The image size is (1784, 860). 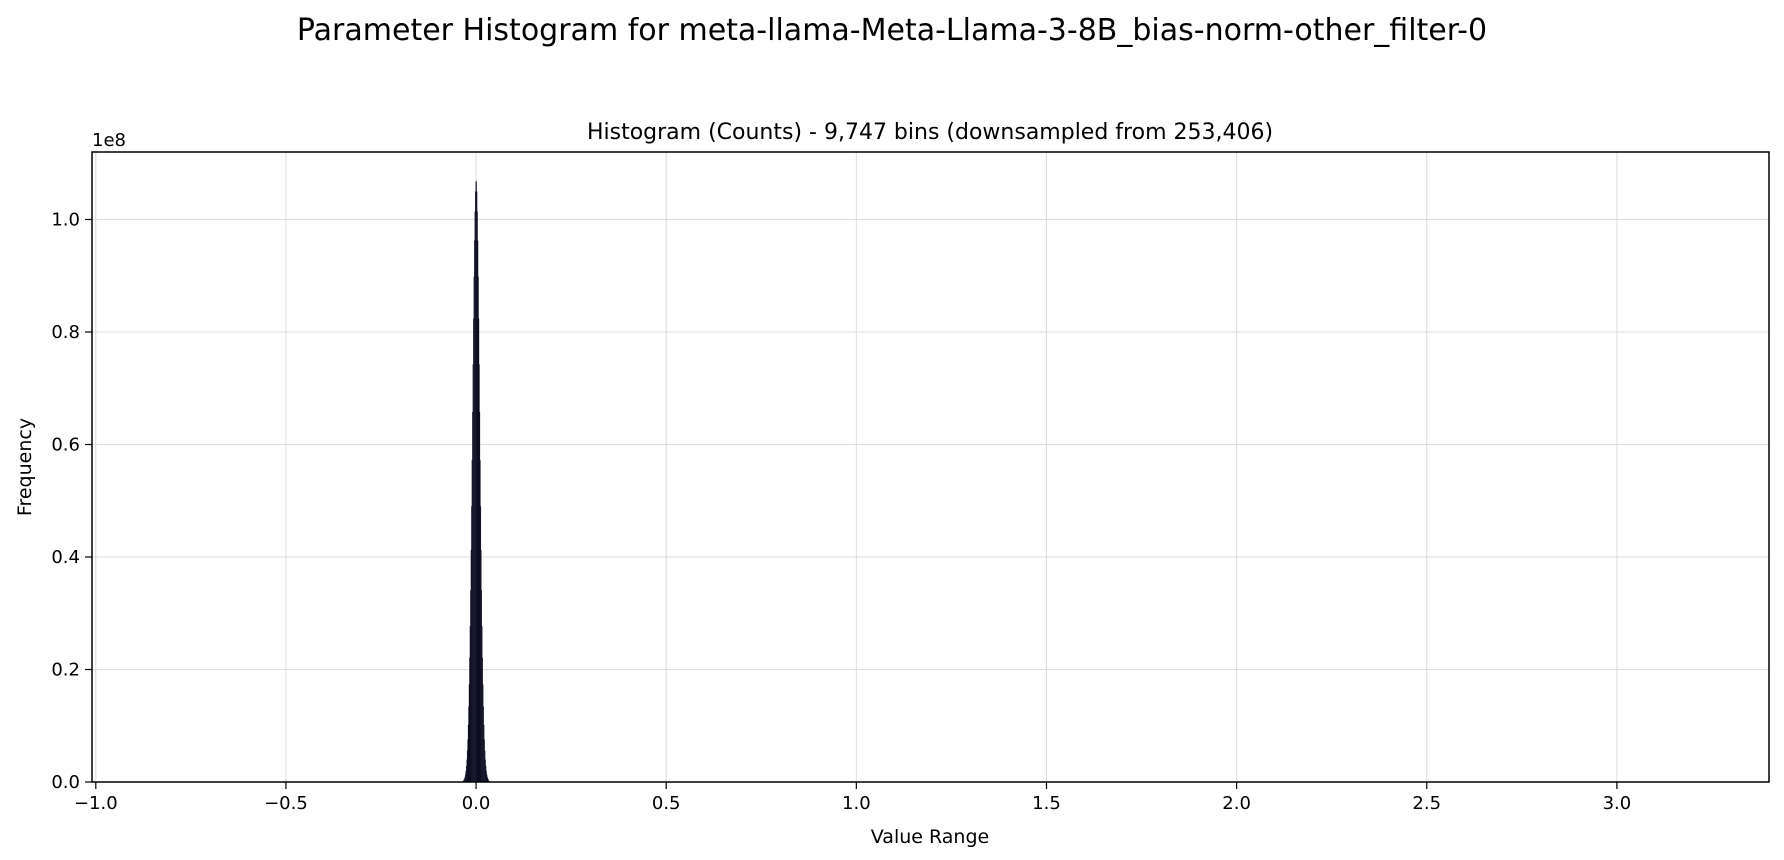 I want to click on y-axis-ticks: 0.0 0.2 0.4 0.6 0.8 1.0, so click(x=71, y=501).